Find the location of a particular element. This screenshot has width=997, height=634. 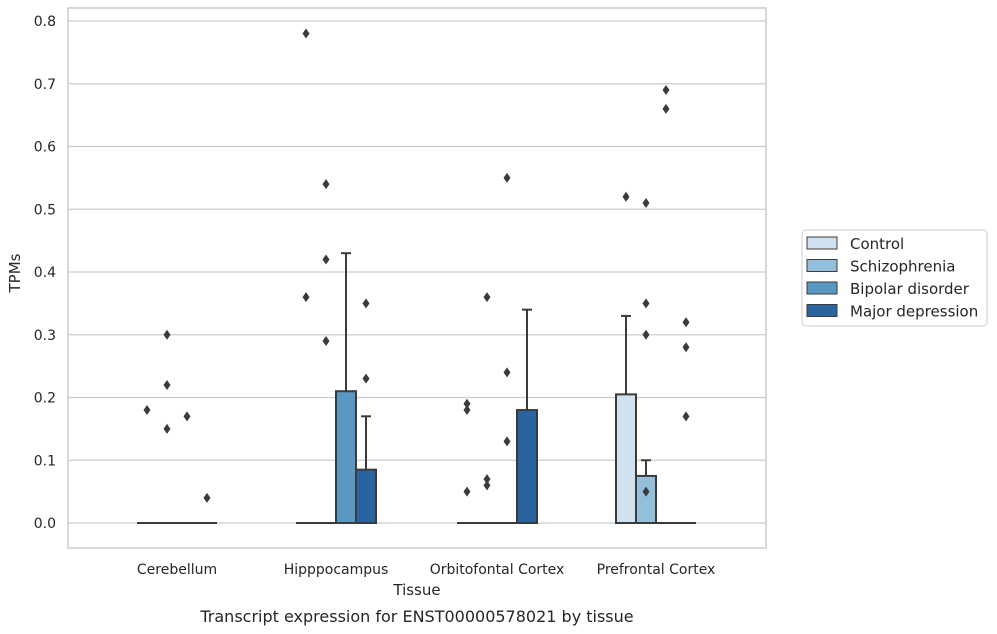

y-tick-label: 0.0 is located at coordinates (45, 524).